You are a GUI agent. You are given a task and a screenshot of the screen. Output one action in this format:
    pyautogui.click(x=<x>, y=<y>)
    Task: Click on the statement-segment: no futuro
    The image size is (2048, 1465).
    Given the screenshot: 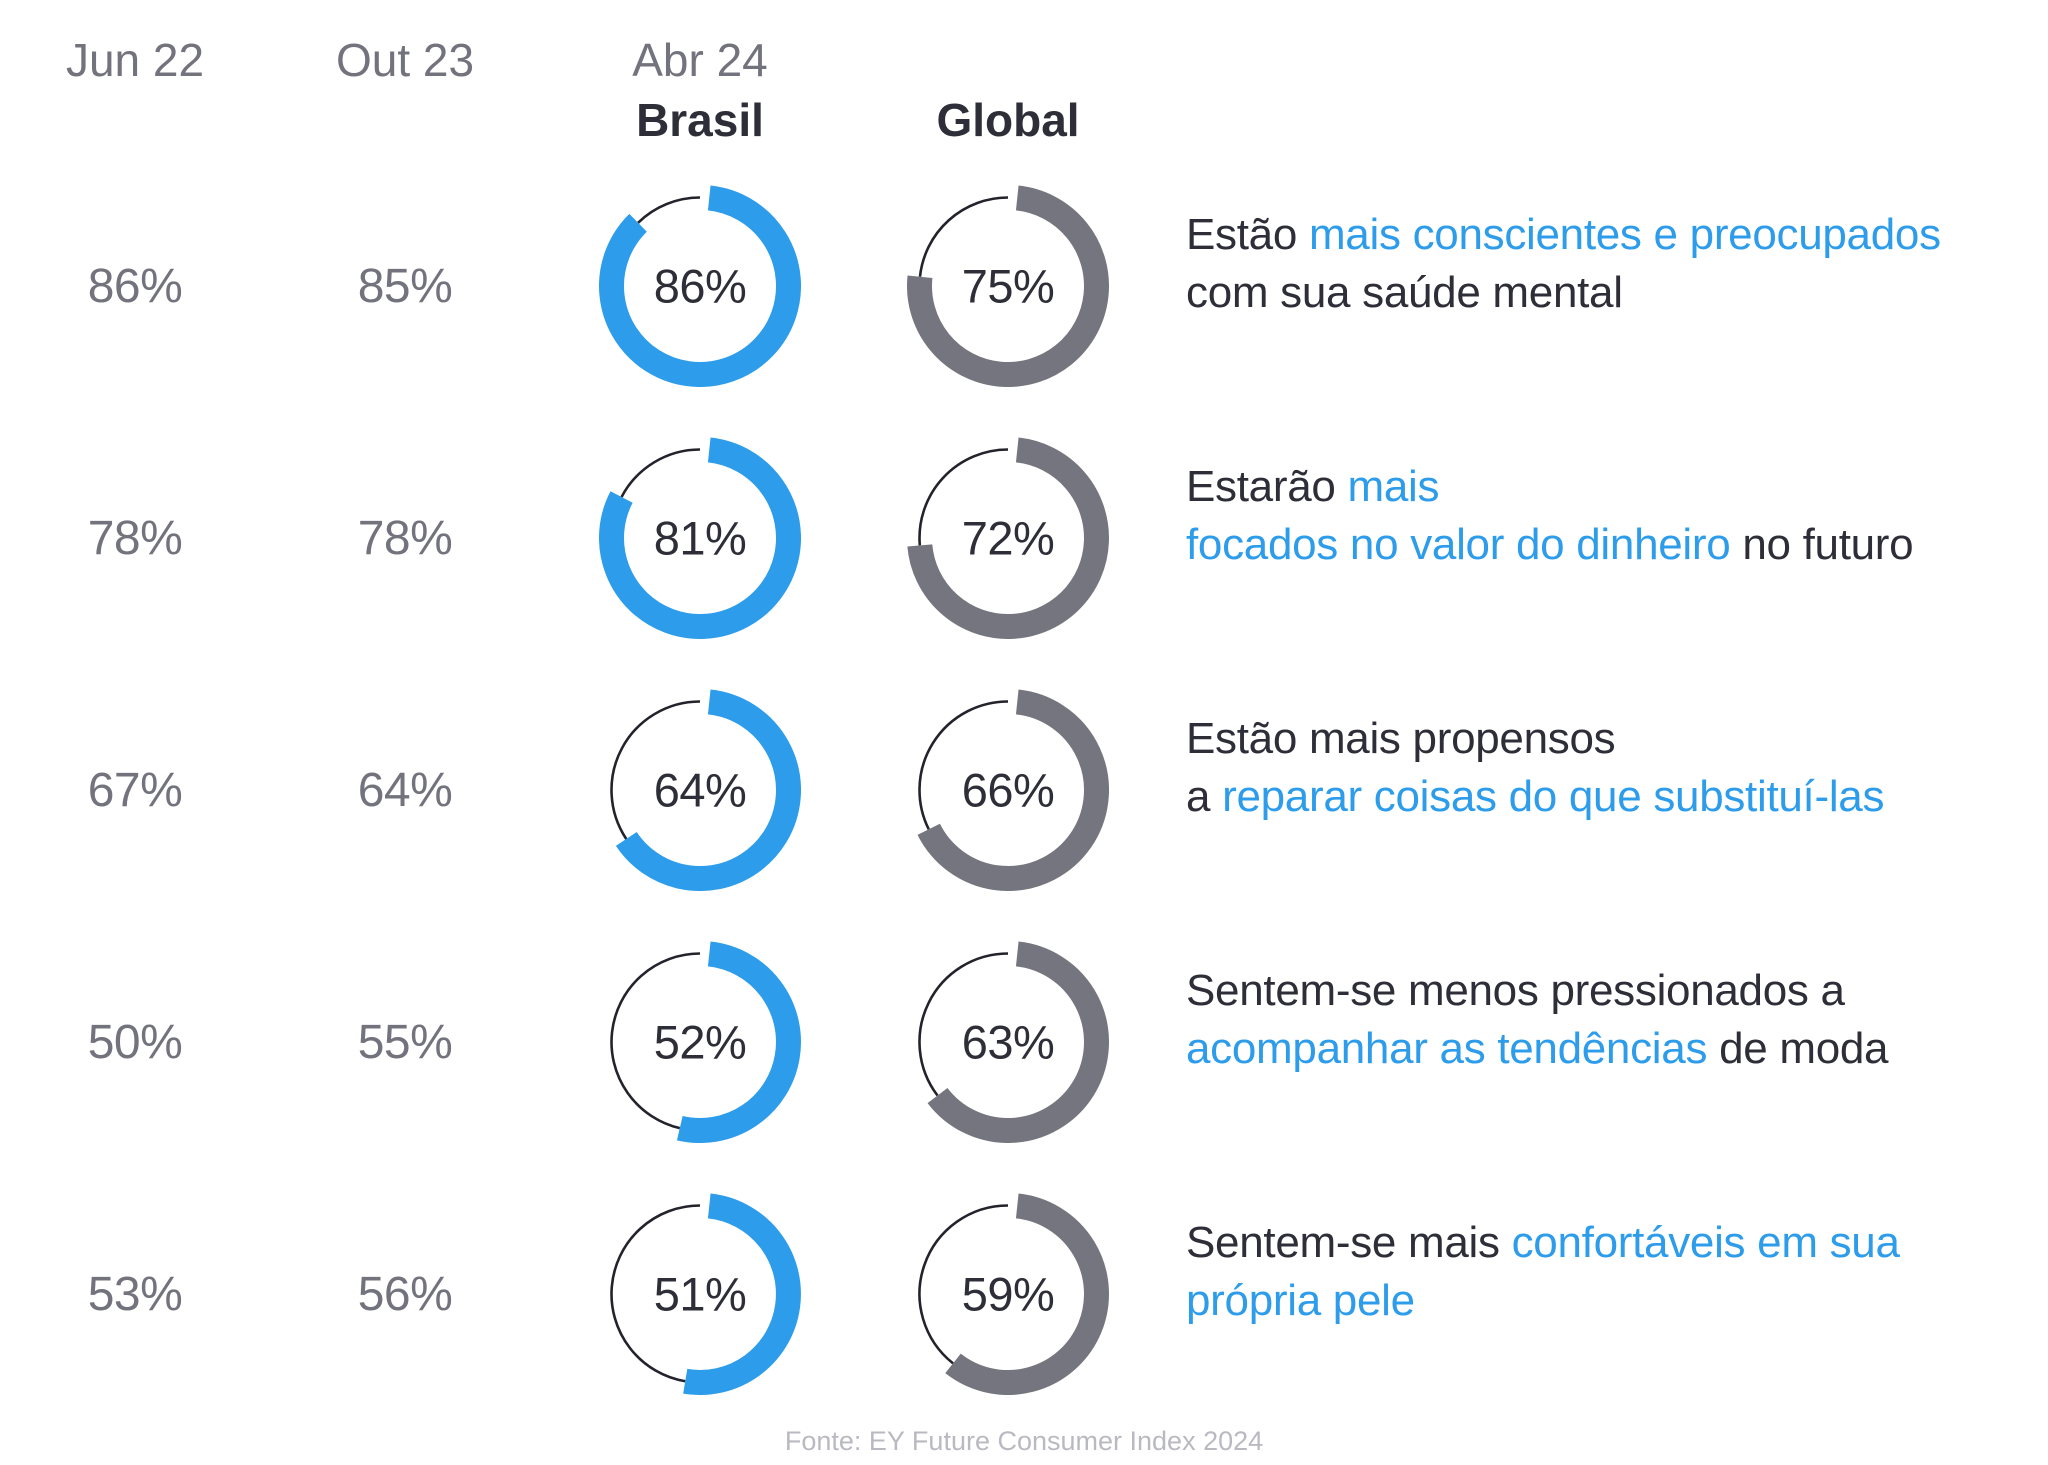 What is the action you would take?
    pyautogui.click(x=1822, y=544)
    